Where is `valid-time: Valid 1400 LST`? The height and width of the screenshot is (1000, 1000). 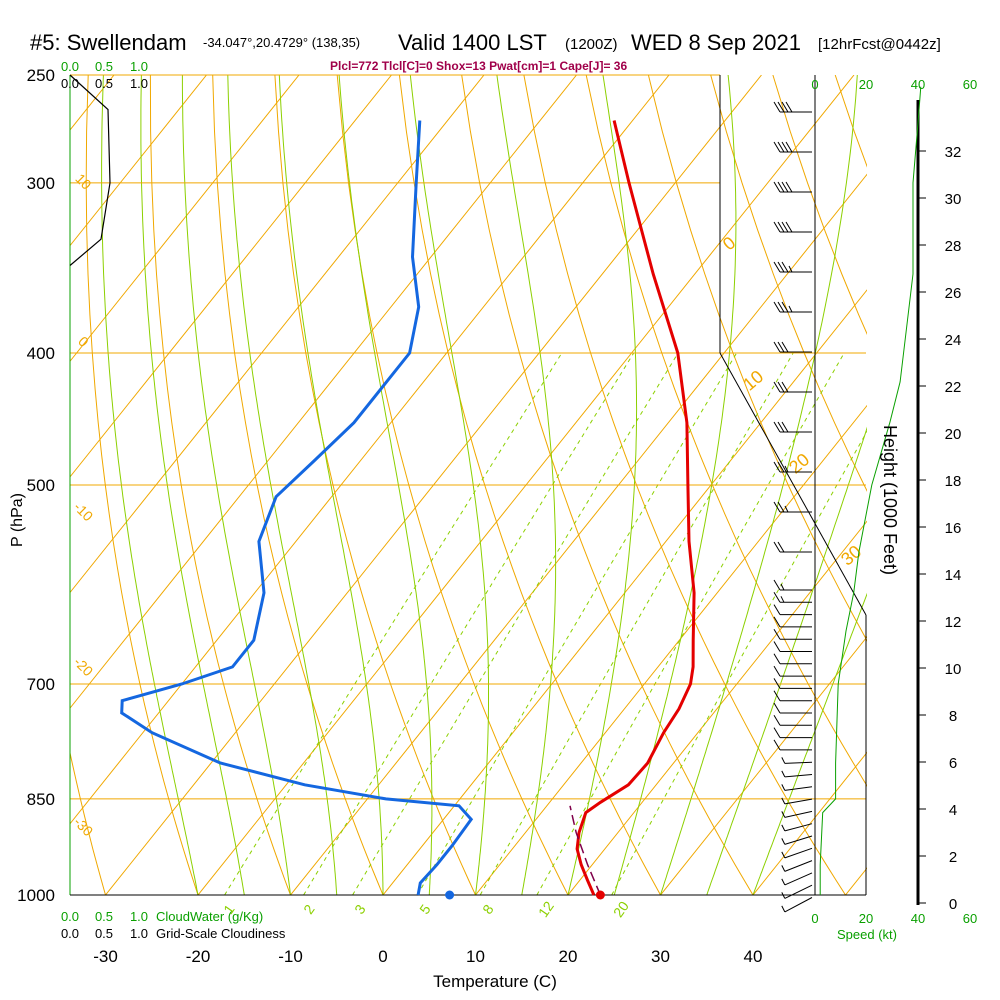
valid-time: Valid 1400 LST is located at coordinates (472, 42).